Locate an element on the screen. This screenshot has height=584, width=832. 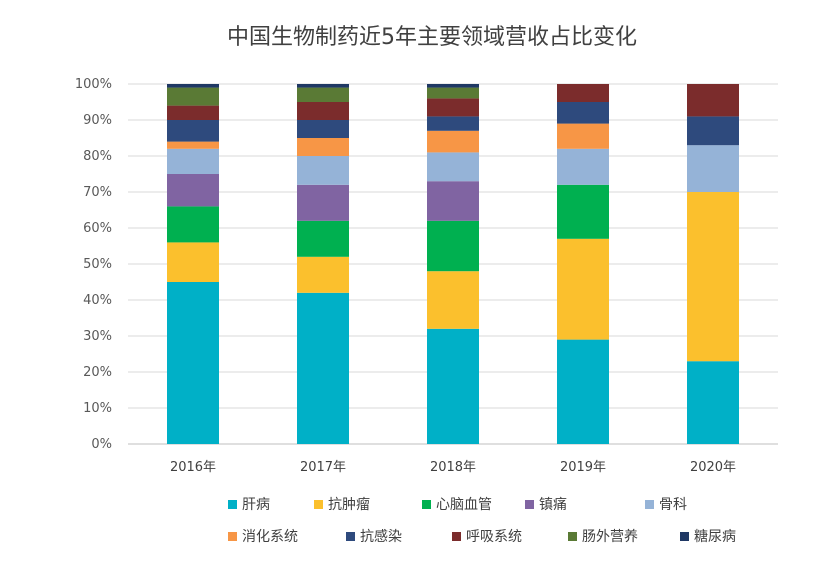
x-tick-label: 2016年 is located at coordinates (193, 467).